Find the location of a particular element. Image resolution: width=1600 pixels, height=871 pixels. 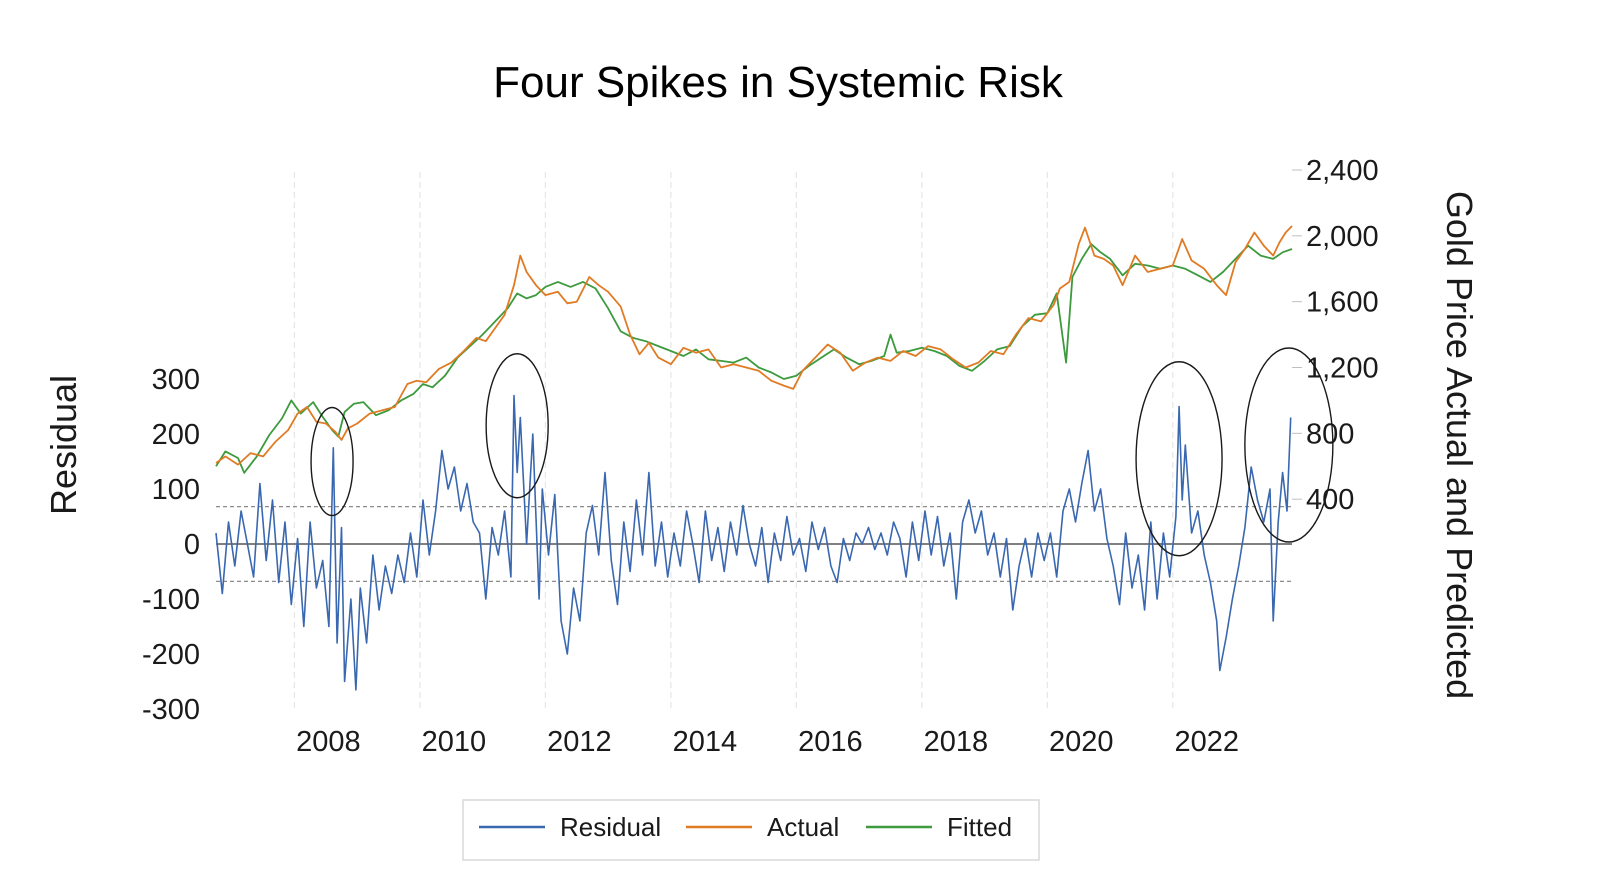

left-tick-label: 100 is located at coordinates (176, 490).